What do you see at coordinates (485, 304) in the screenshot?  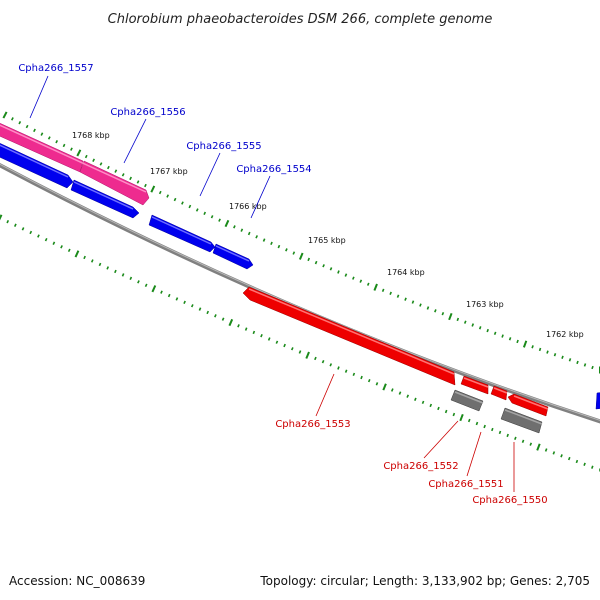 I see `kbp-label-1763: 1763 kbp` at bounding box center [485, 304].